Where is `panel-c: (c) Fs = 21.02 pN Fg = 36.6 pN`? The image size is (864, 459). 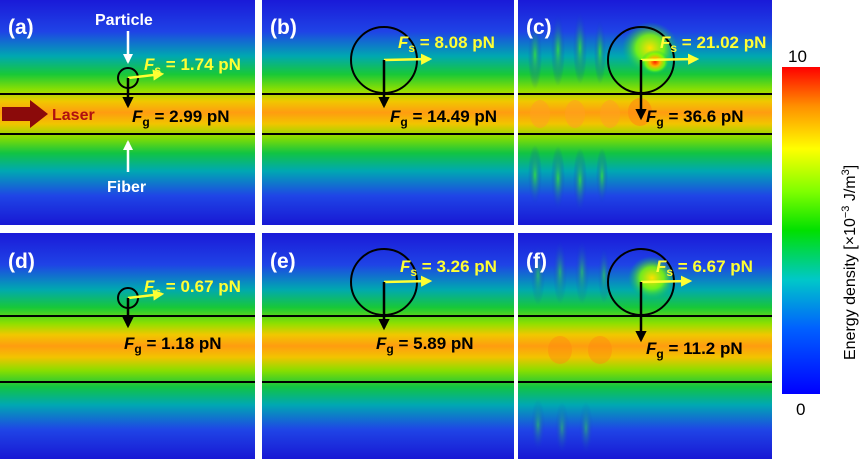 panel-c: (c) Fs = 21.02 pN Fg = 36.6 pN is located at coordinates (645, 112).